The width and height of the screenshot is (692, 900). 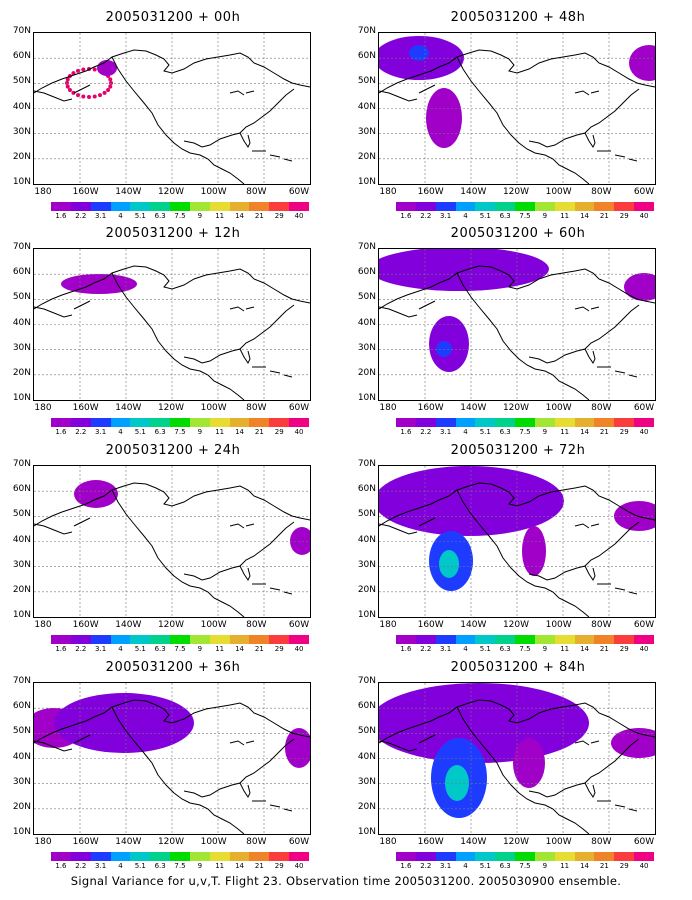 What do you see at coordinates (505, 866) in the screenshot?
I see `colorbar-label: 6.3` at bounding box center [505, 866].